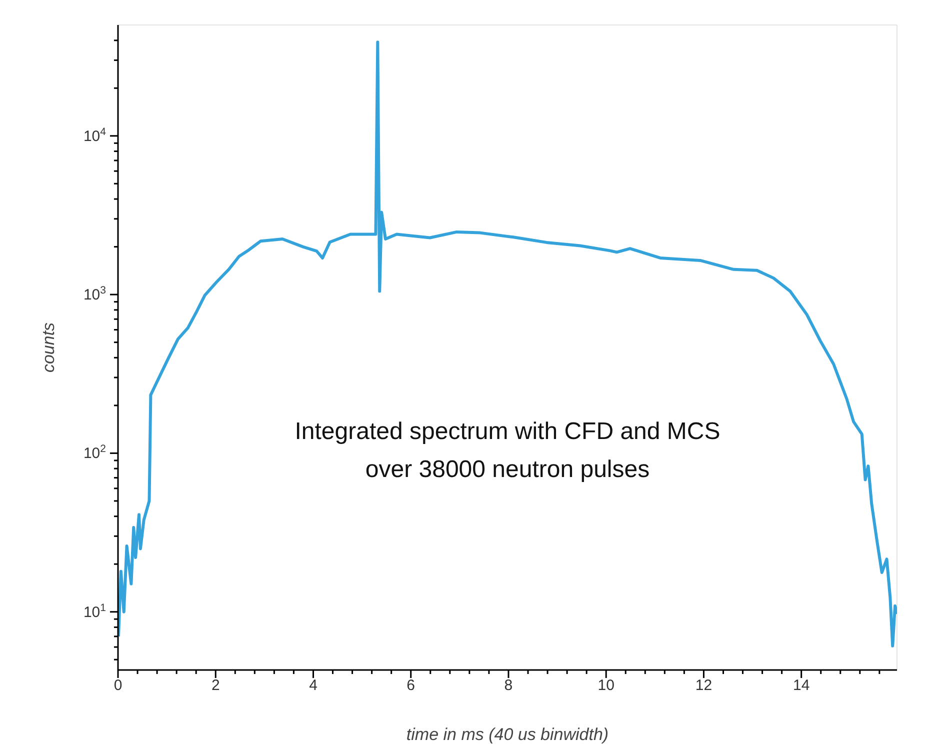  I want to click on x-tick-label: 4, so click(313, 685).